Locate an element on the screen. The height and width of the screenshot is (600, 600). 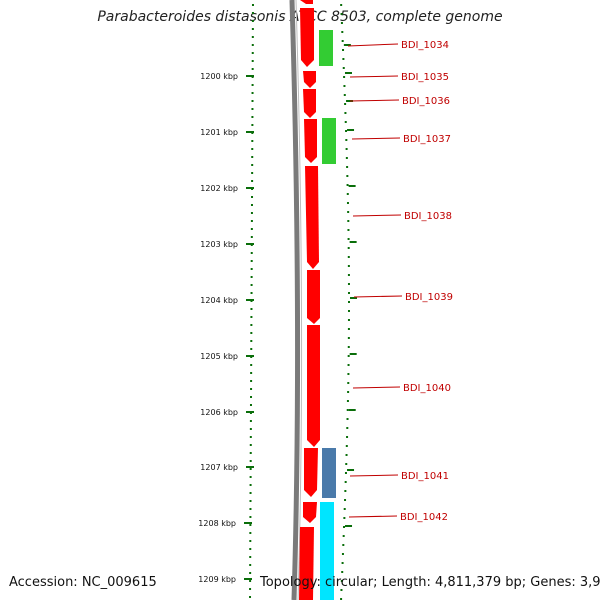
genome-backbone-edge is located at coordinates (299, 300).